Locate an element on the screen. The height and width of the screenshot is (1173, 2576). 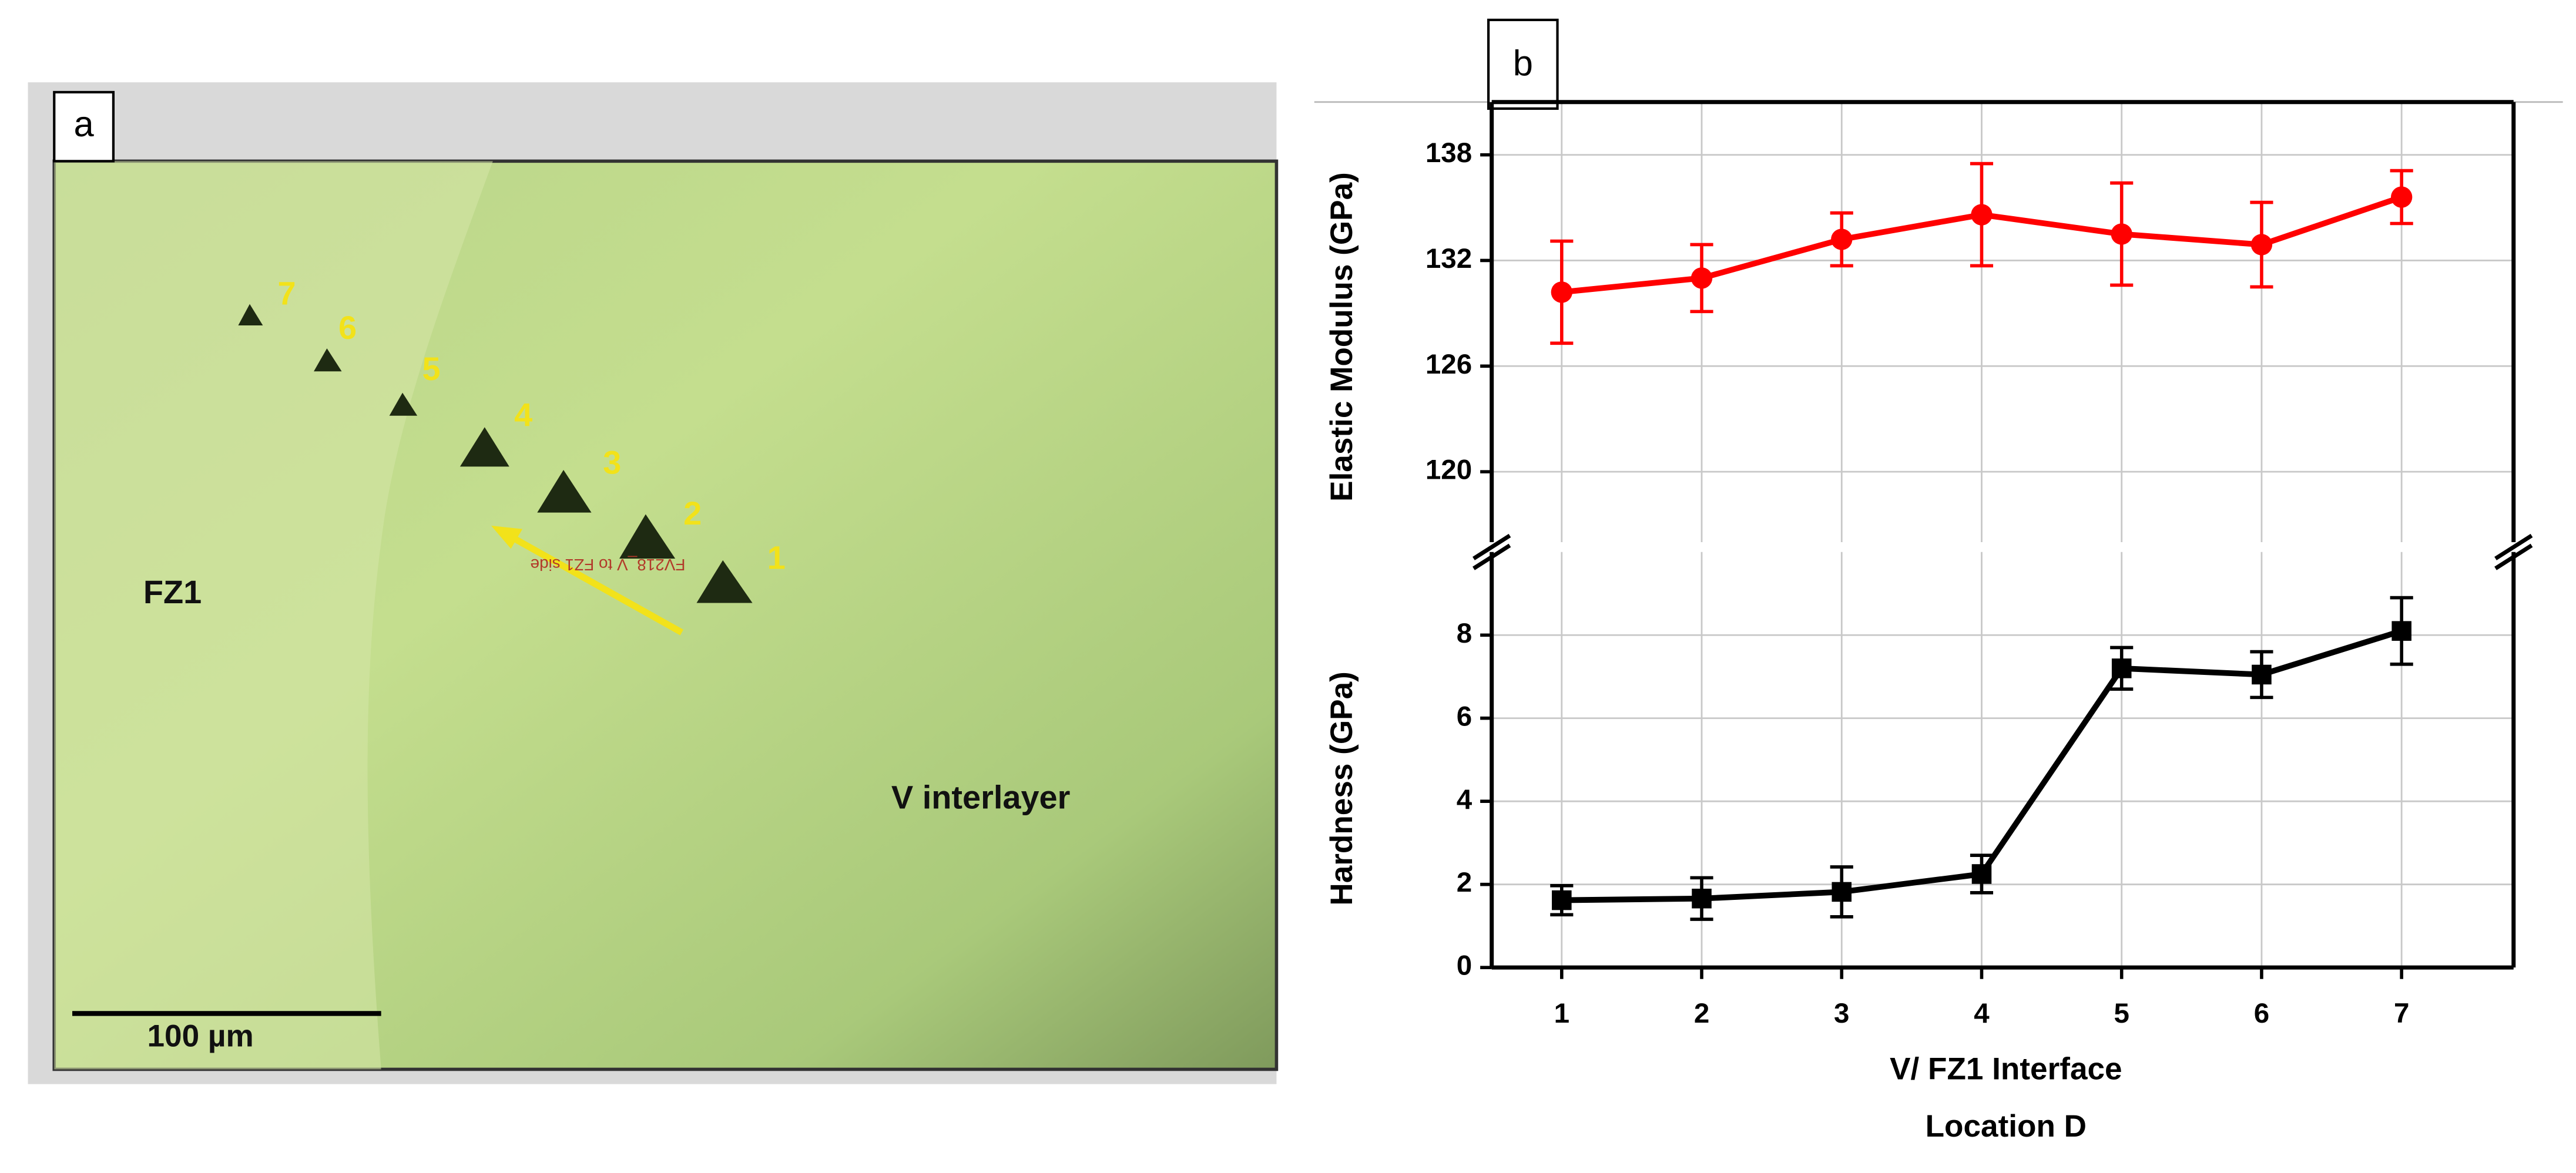
scale-bar-label: 100 µm is located at coordinates (200, 1036).